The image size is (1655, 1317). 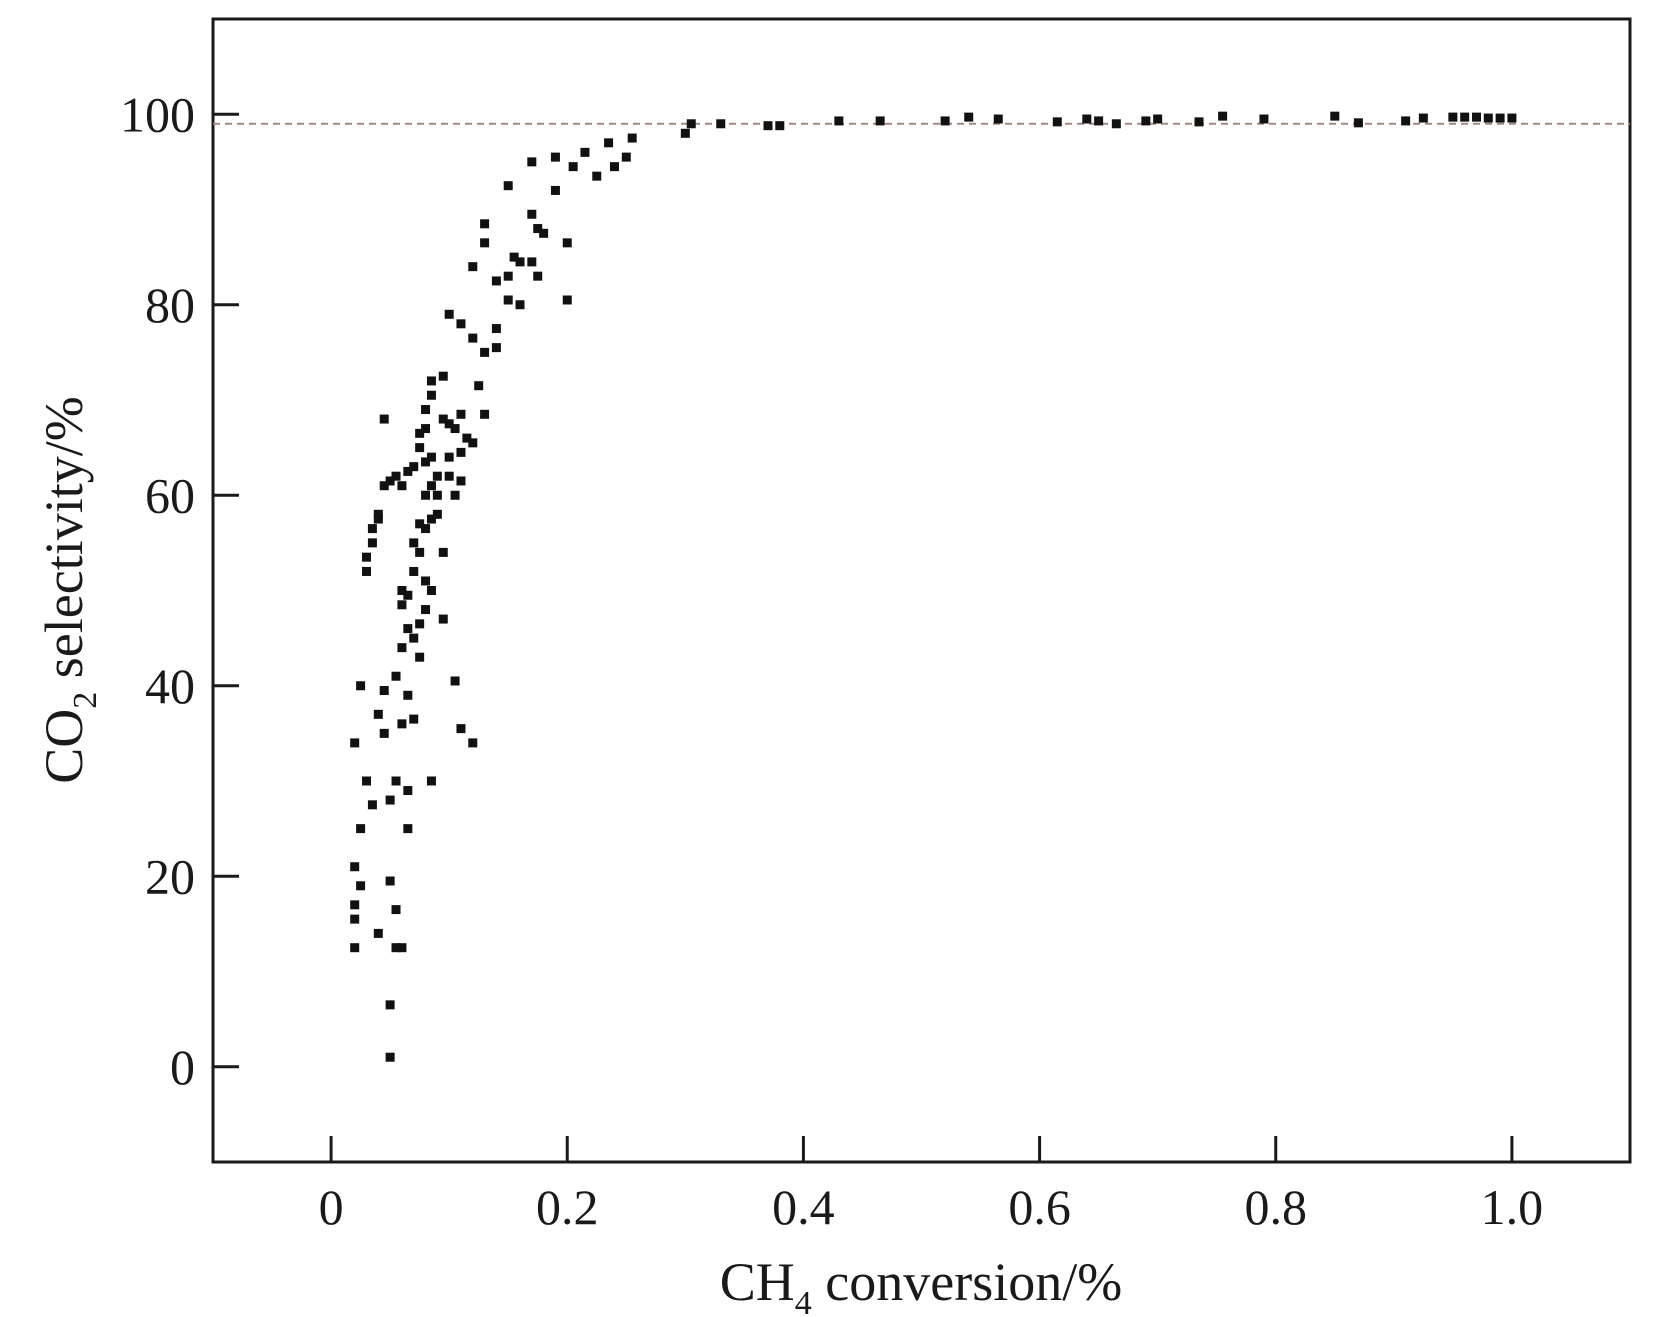 What do you see at coordinates (170, 686) in the screenshot?
I see `y-tick-label: 40` at bounding box center [170, 686].